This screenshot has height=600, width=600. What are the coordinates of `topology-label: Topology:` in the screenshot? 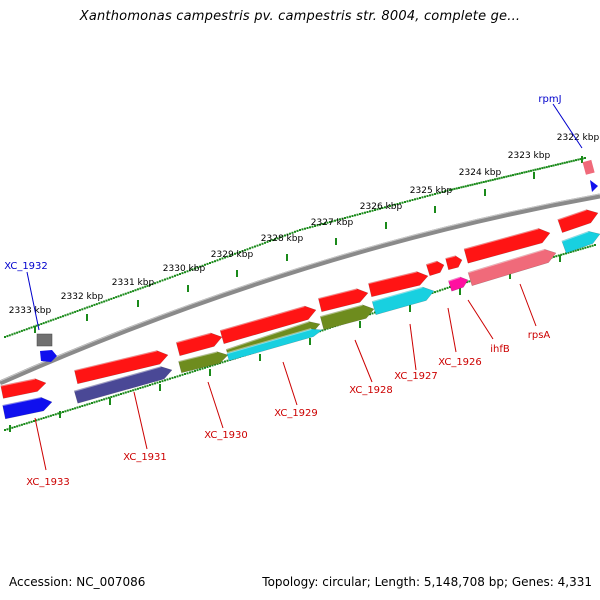 It's located at (290, 582).